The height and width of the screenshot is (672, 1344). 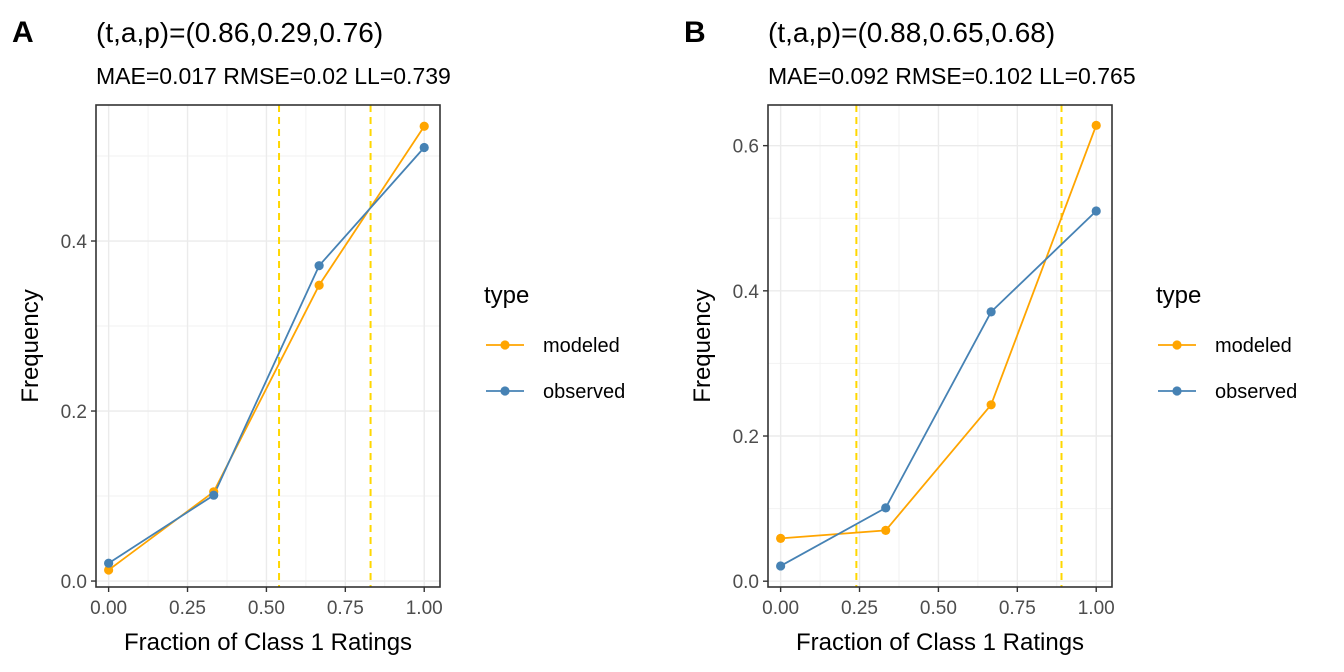 I want to click on chart-subtitle: MAE=0.092 RMSE=0.102 LL=0.765, so click(x=952, y=76).